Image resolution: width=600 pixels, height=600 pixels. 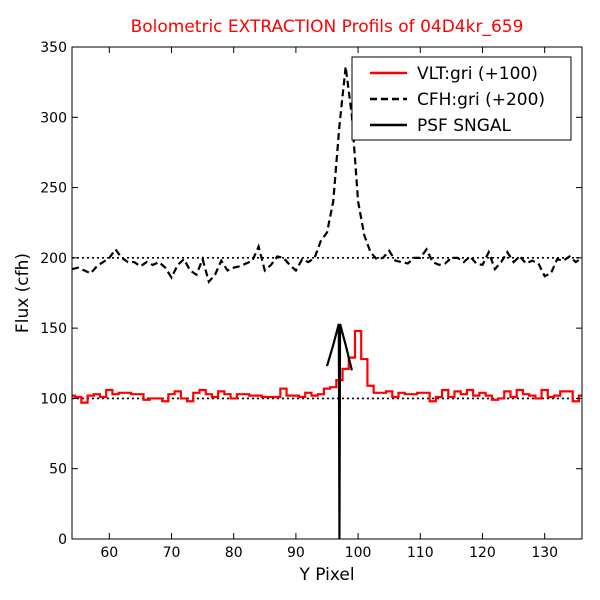 What do you see at coordinates (62, 540) in the screenshot?
I see `y-tick-label: 0` at bounding box center [62, 540].